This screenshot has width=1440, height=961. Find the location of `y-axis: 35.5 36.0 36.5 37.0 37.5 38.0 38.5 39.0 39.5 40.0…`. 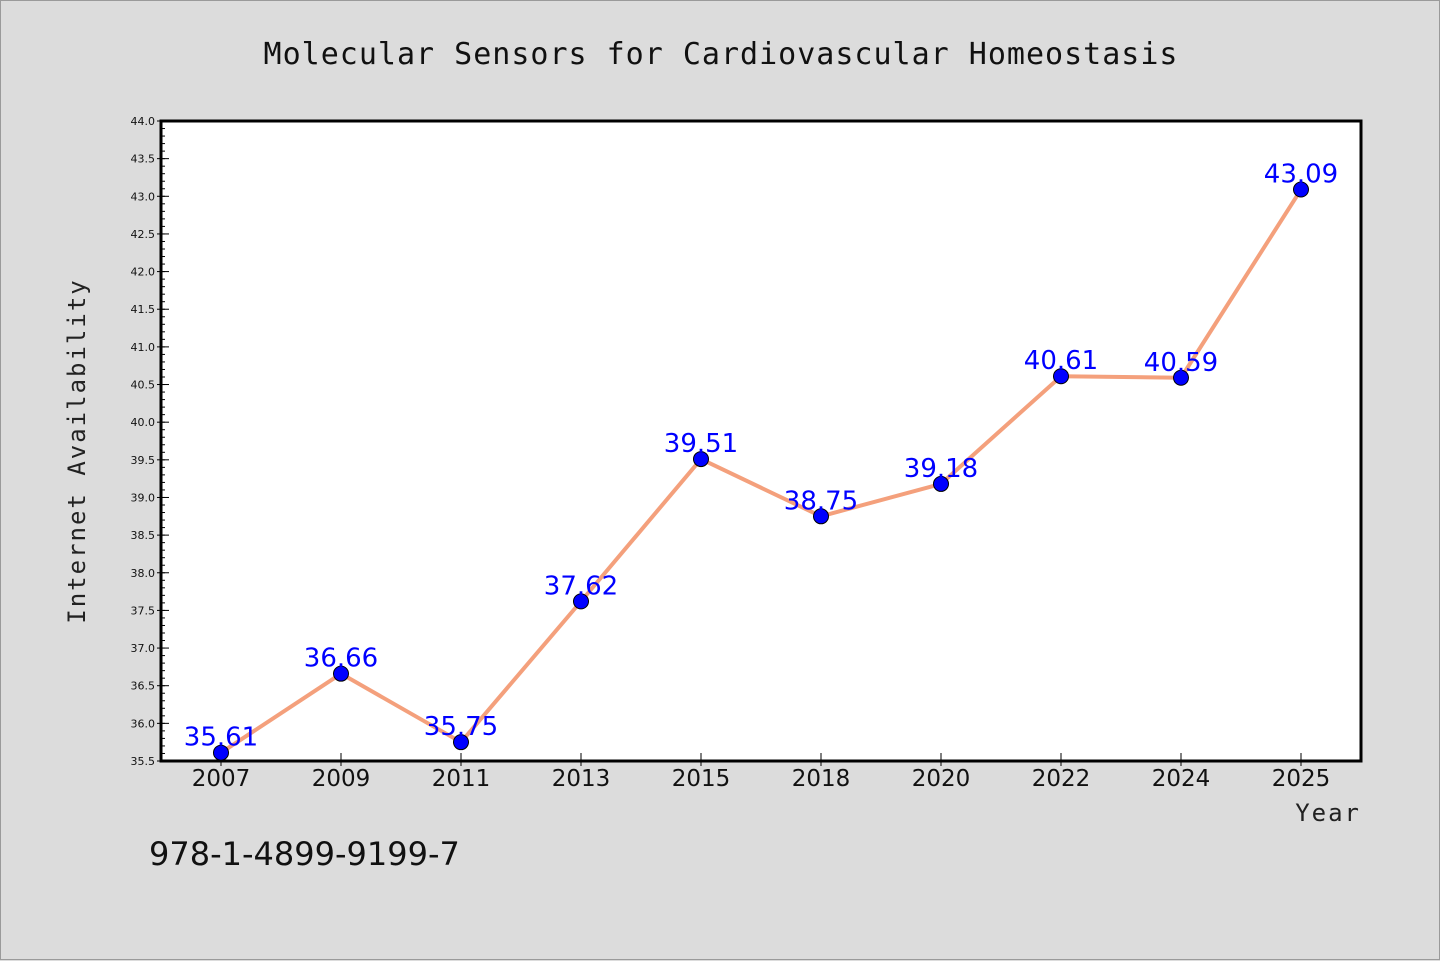

y-axis: 35.5 36.0 36.5 37.0 37.5 38.0 38.5 39.0 39.5 40.0… is located at coordinates (150, 441).